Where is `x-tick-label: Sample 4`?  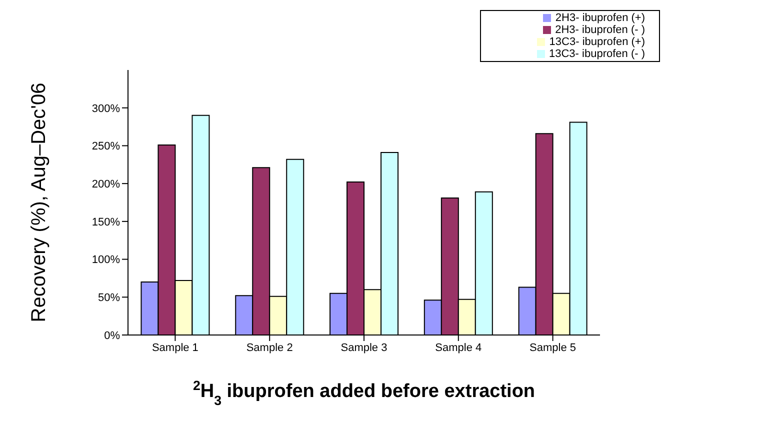
x-tick-label: Sample 4 is located at coordinates (458, 348).